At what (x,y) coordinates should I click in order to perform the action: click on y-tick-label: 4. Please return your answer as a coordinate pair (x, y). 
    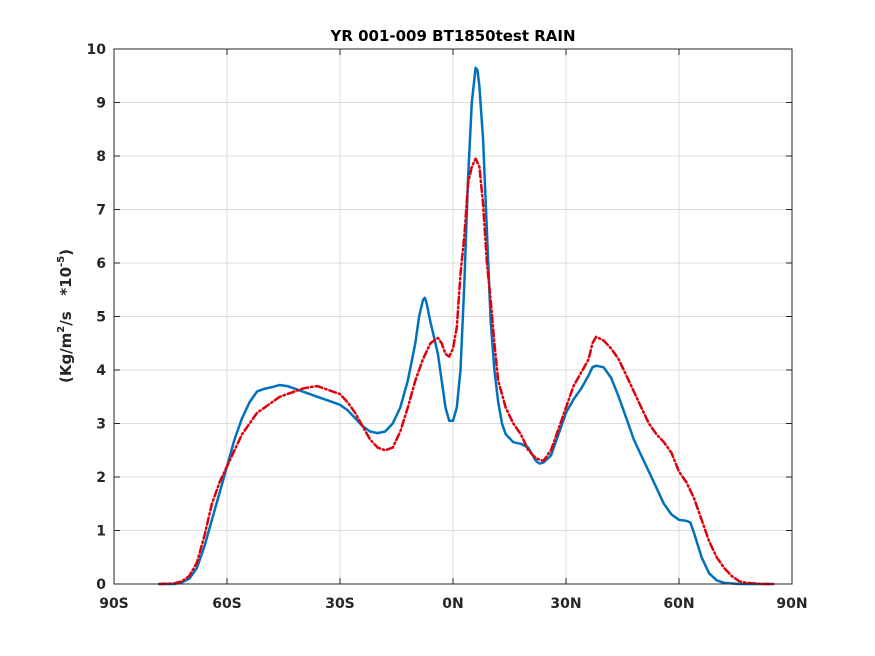
    Looking at the image, I should click on (101, 371).